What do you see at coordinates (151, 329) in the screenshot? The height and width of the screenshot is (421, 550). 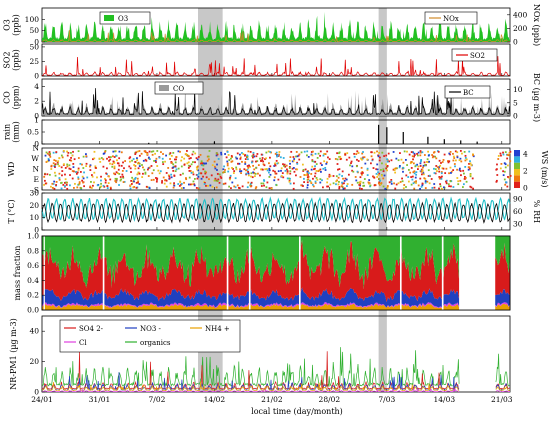 I see `pm-legend-label: NO3 -` at bounding box center [151, 329].